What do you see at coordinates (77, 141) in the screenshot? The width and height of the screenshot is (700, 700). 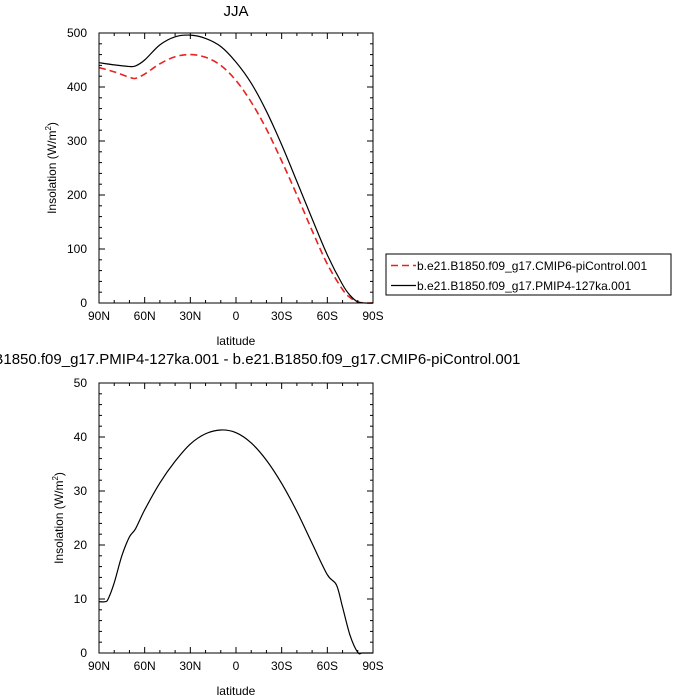 I see `y-tick-label: 300` at bounding box center [77, 141].